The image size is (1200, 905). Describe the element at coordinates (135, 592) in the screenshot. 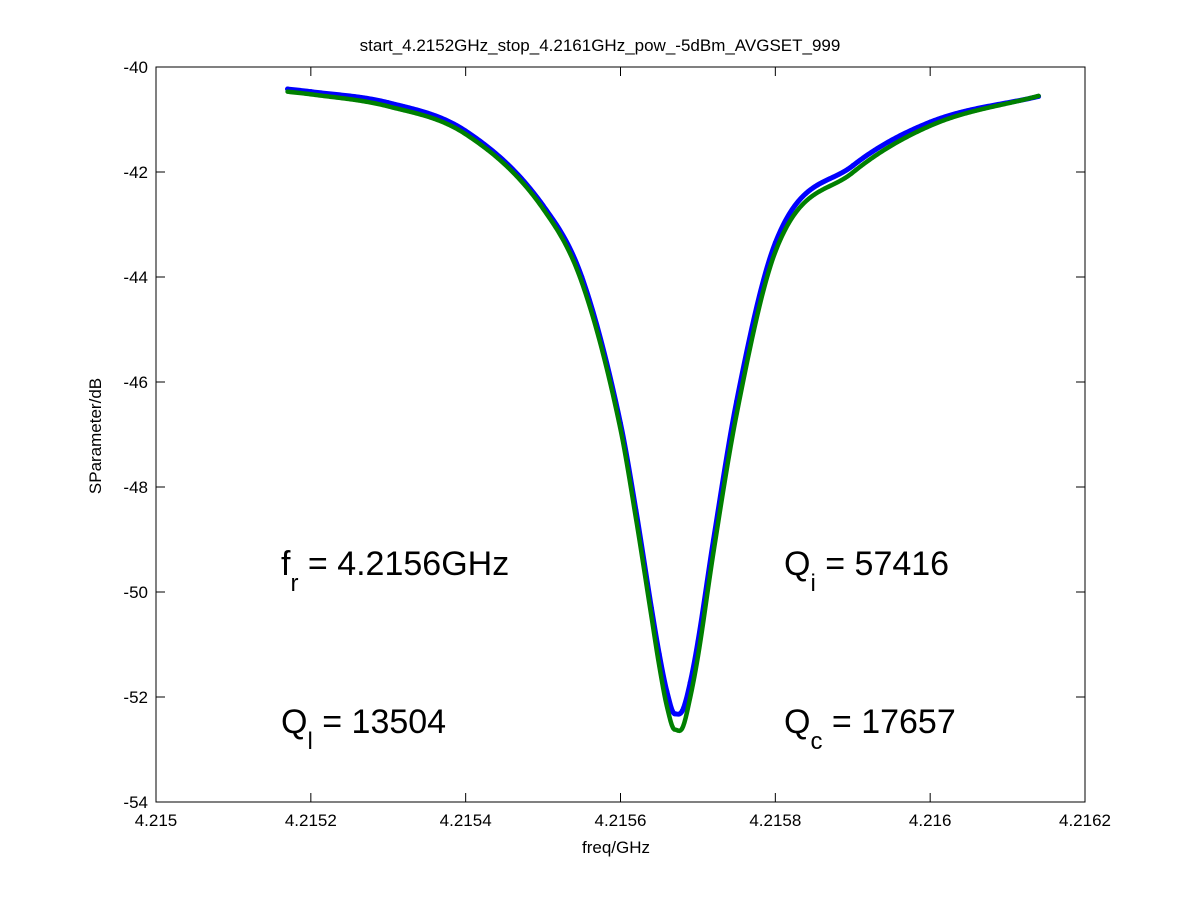

I see `y-tick-label: -50` at that location.